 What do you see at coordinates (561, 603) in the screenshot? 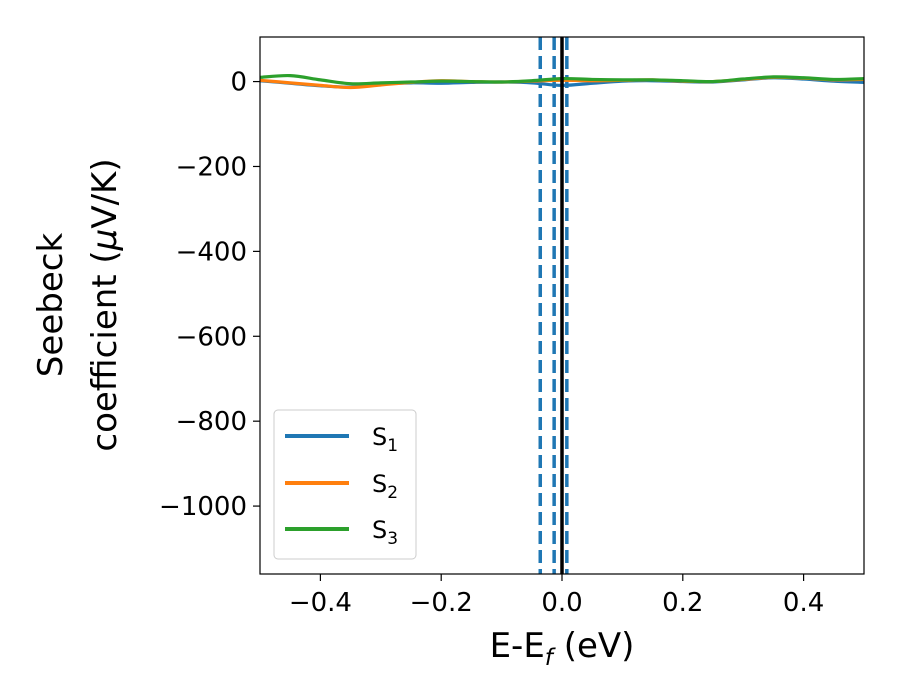
I see `x-tick-label: 0.0` at bounding box center [561, 603].